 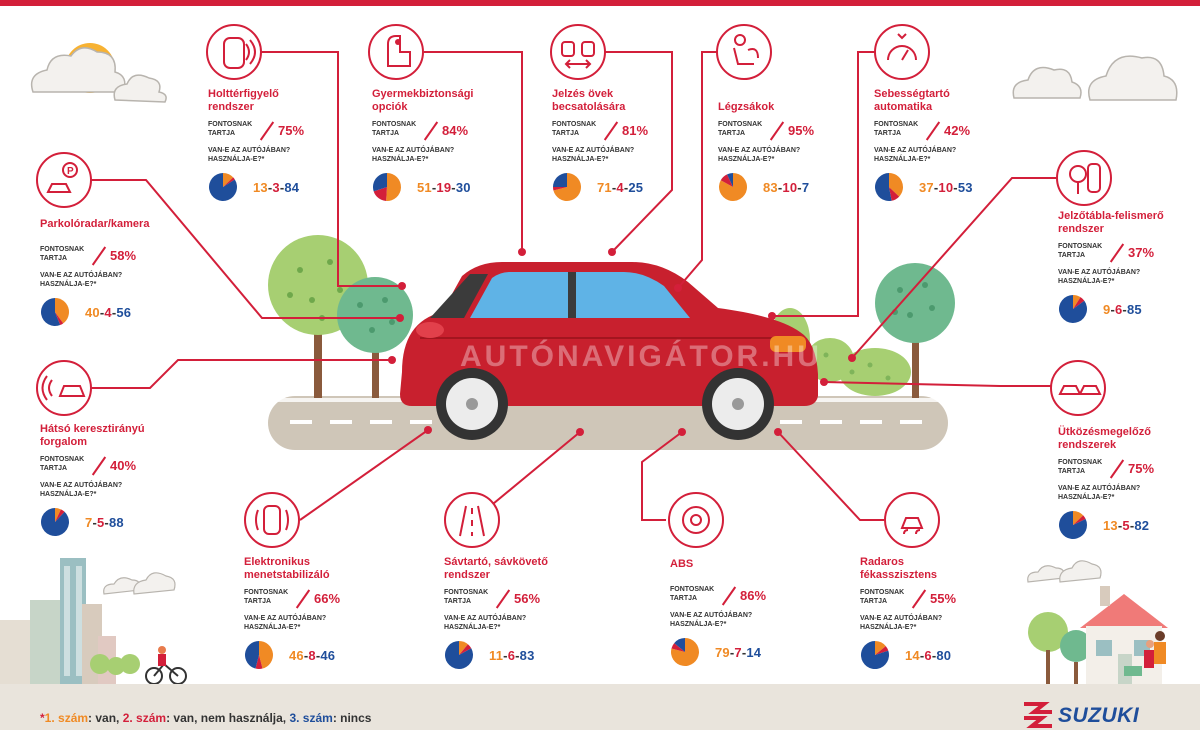 I want to click on feature-title: Légzsákok, so click(x=746, y=107).